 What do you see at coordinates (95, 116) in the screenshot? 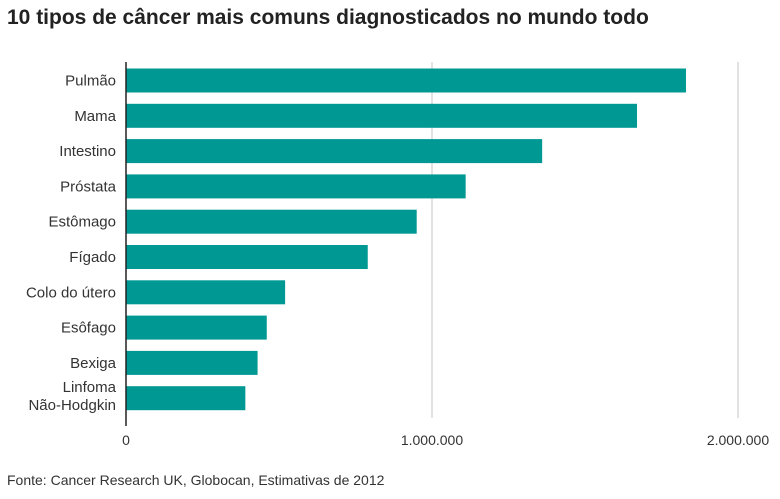
I see `y-category-label: Mama` at bounding box center [95, 116].